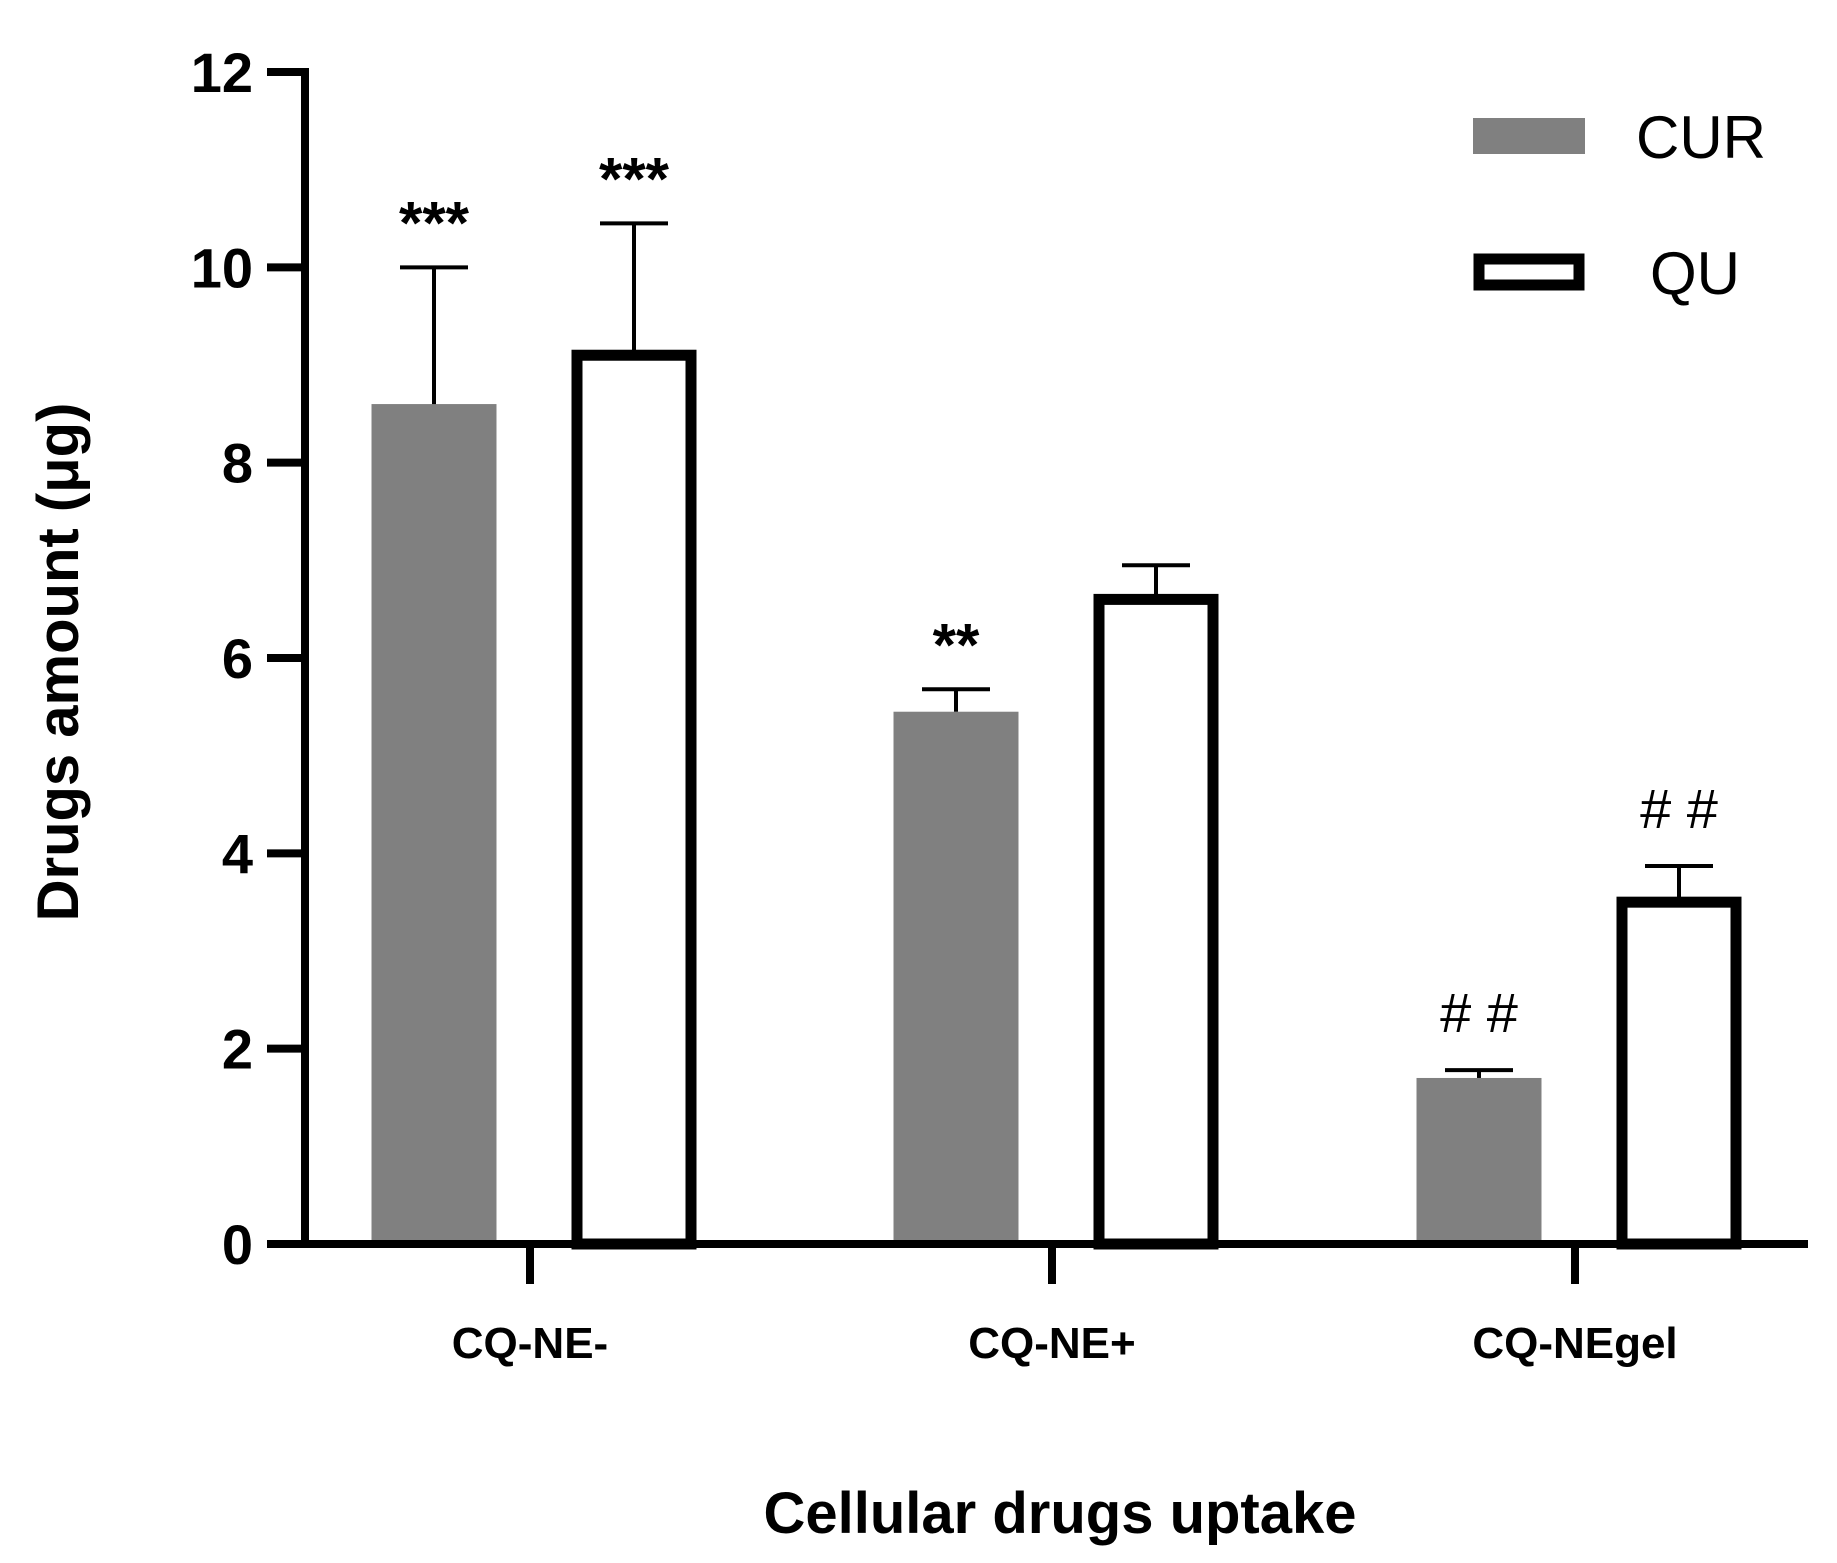  Describe the element at coordinates (1529, 136) in the screenshot. I see `legend-swatch-cur` at that location.